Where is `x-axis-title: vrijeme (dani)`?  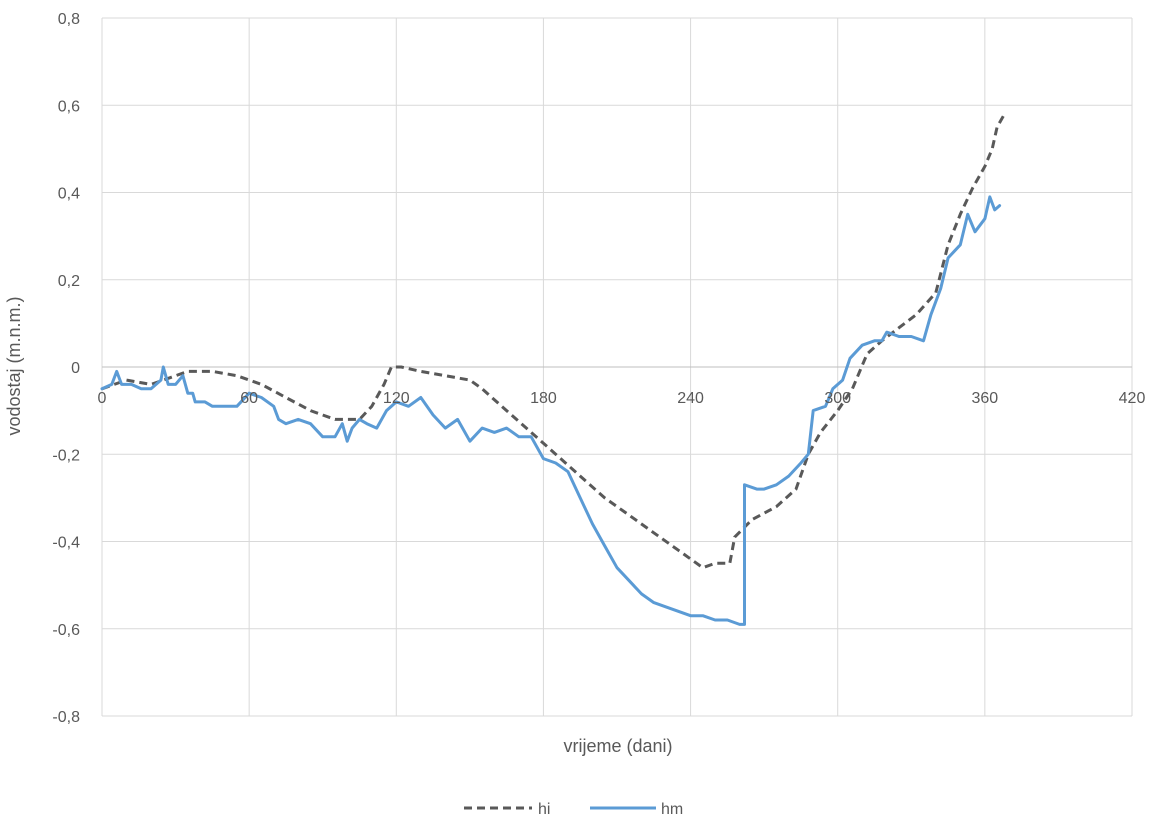
x-axis-title: vrijeme (dani) is located at coordinates (617, 746).